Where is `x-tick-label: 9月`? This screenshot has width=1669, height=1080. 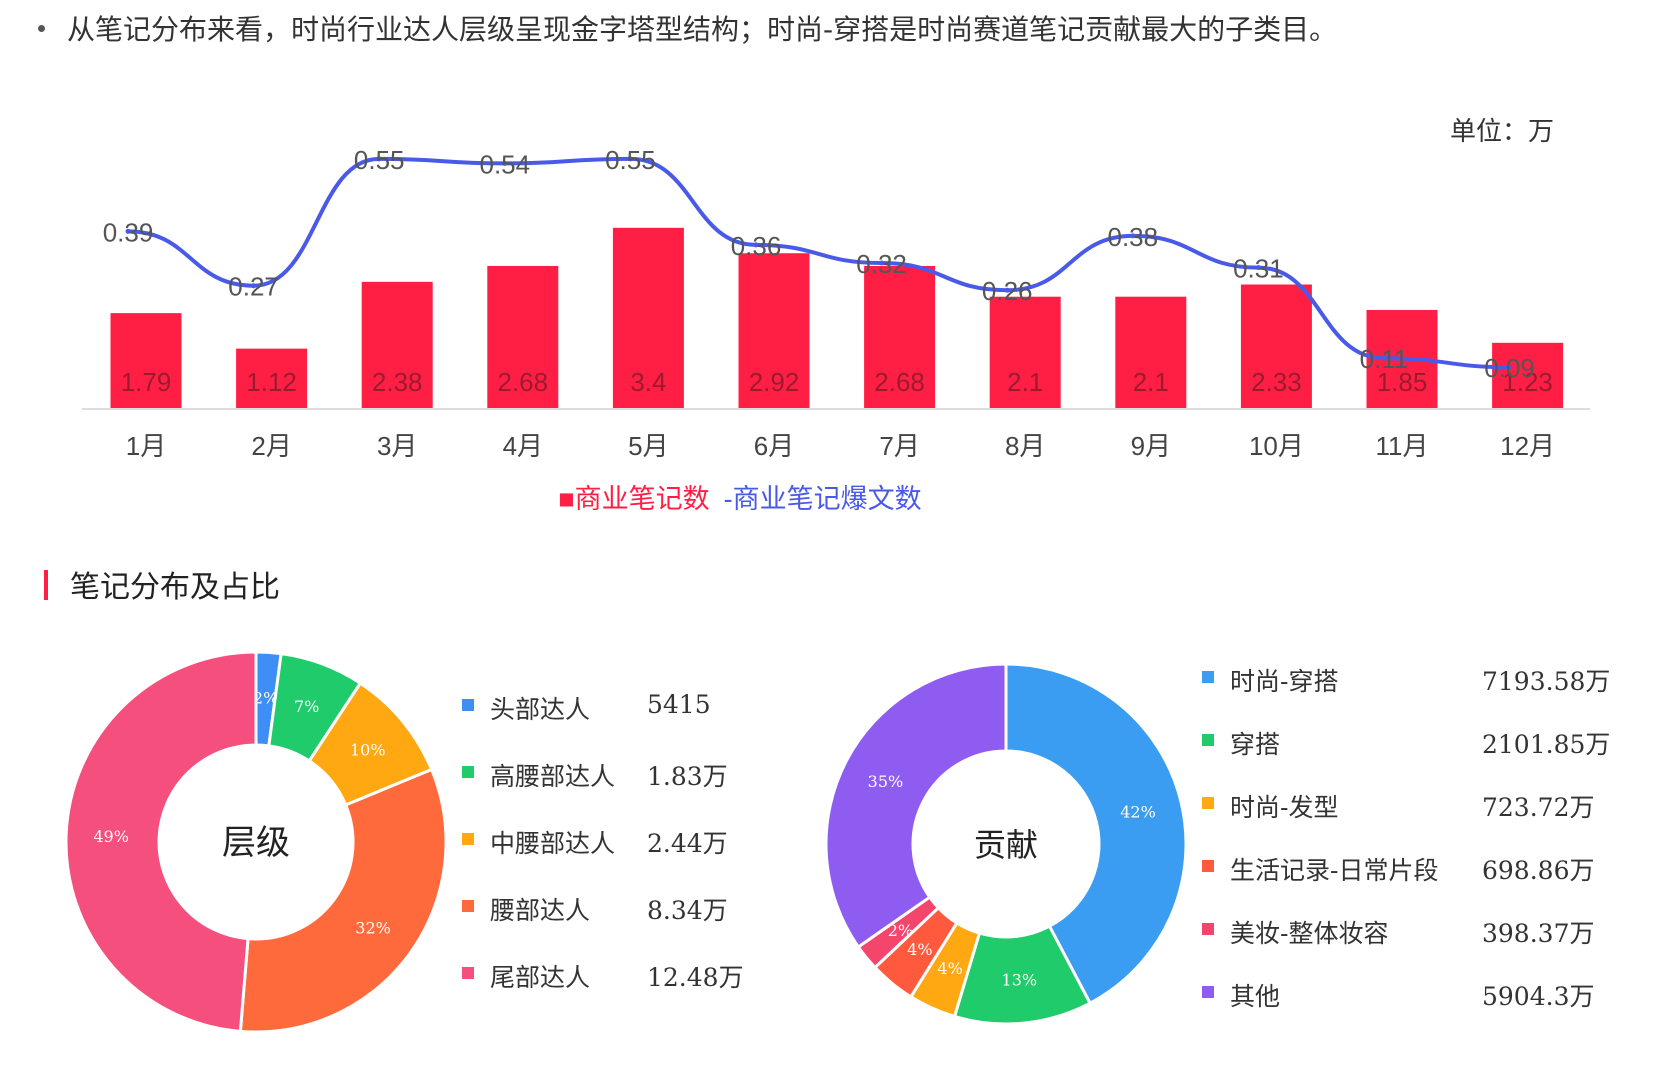
x-tick-label: 9月 is located at coordinates (1151, 446).